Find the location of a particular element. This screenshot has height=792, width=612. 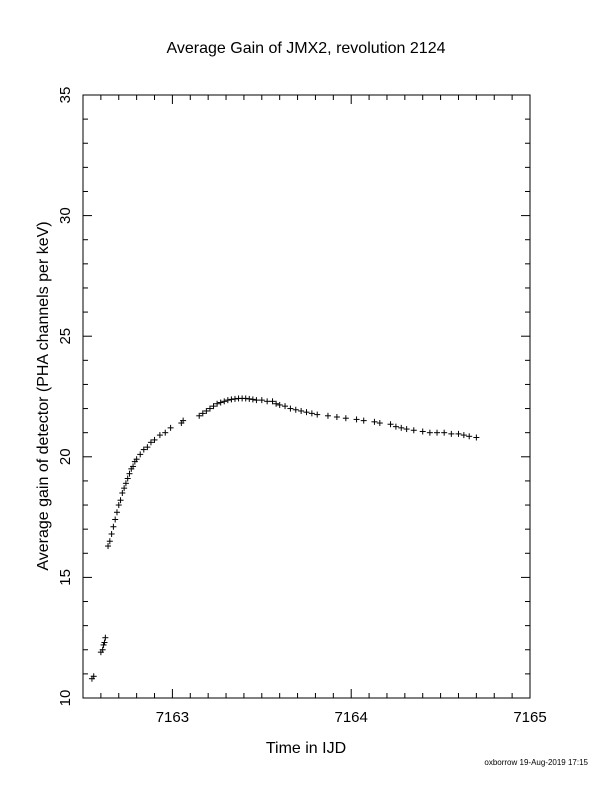

x-tick-label: 7164 is located at coordinates (351, 717).